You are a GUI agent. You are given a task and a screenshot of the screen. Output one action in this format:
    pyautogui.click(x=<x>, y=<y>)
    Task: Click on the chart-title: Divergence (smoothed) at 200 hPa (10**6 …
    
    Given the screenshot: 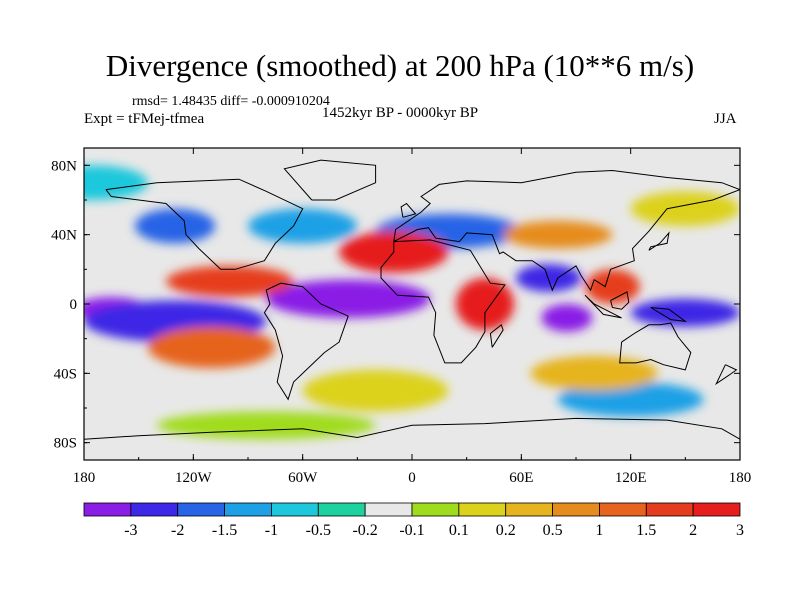 What is the action you would take?
    pyautogui.click(x=400, y=65)
    